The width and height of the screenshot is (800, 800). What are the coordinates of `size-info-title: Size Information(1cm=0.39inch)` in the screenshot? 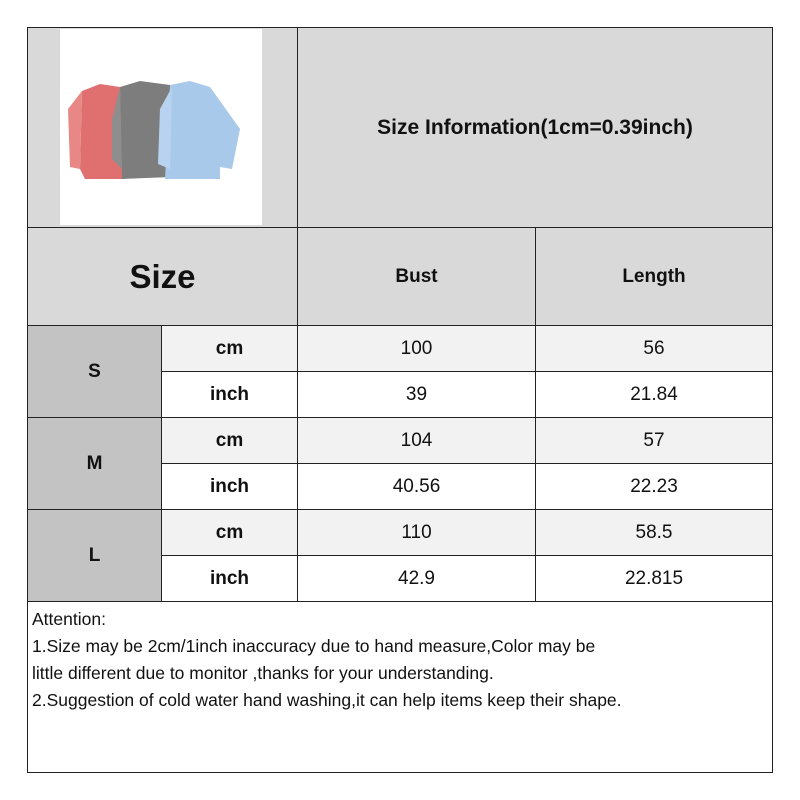 It's located at (535, 127).